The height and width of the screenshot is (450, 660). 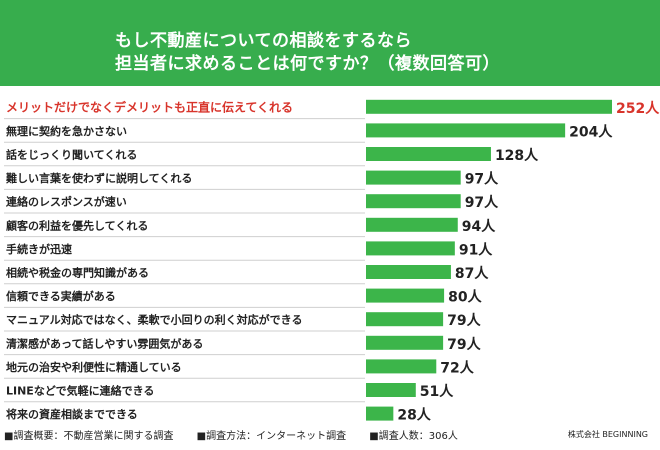 I want to click on value-label: 91人, so click(x=476, y=249).